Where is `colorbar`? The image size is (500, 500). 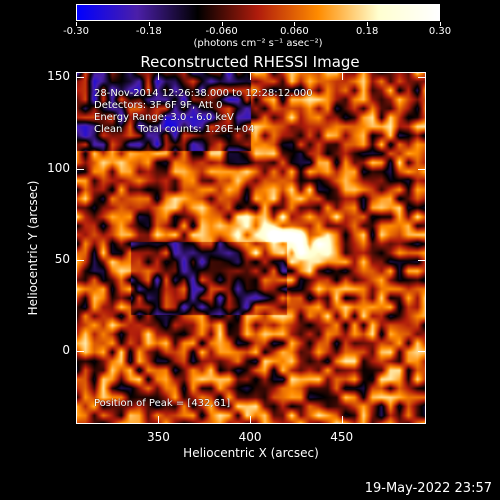 colorbar is located at coordinates (258, 12).